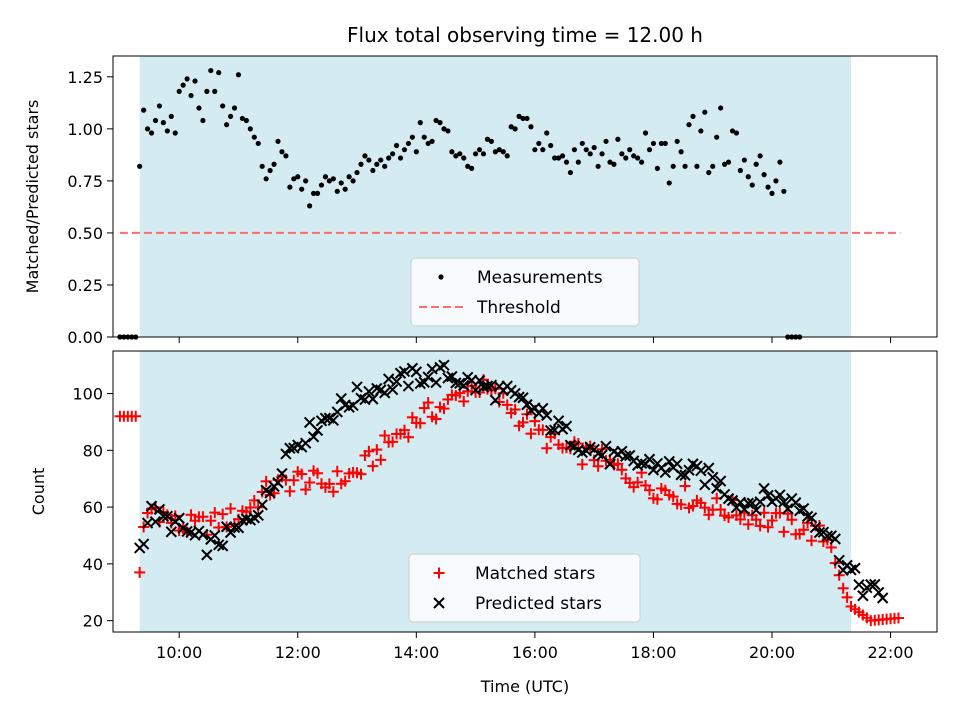 The width and height of the screenshot is (960, 720). Describe the element at coordinates (85, 233) in the screenshot. I see `top-y-tick-label: 0.50` at that location.